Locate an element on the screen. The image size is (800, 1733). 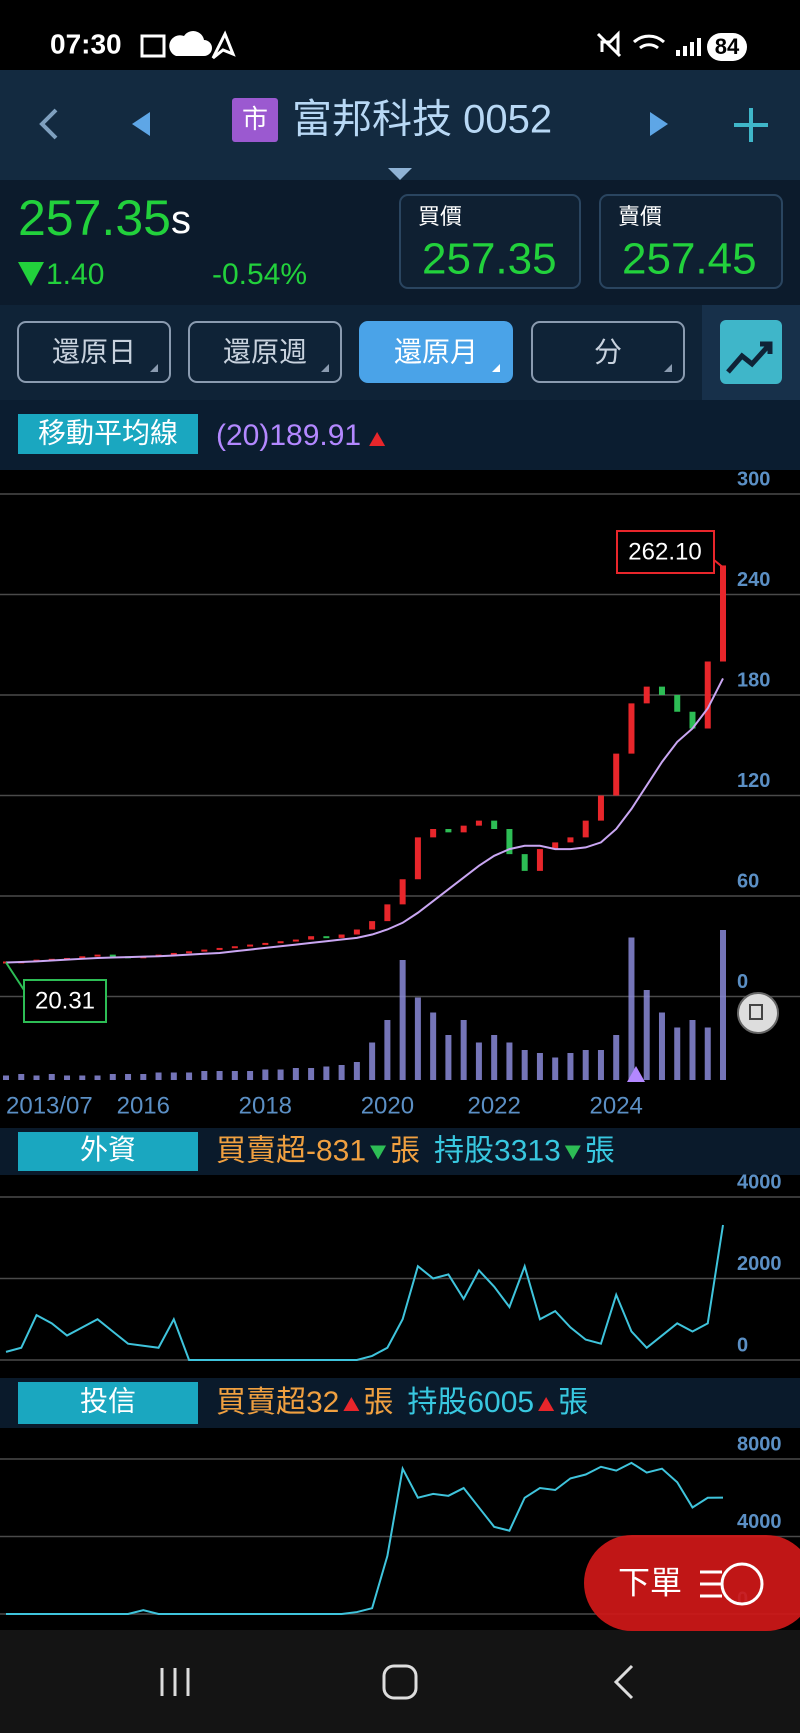
ask-label: 賣價 is located at coordinates (640, 216).